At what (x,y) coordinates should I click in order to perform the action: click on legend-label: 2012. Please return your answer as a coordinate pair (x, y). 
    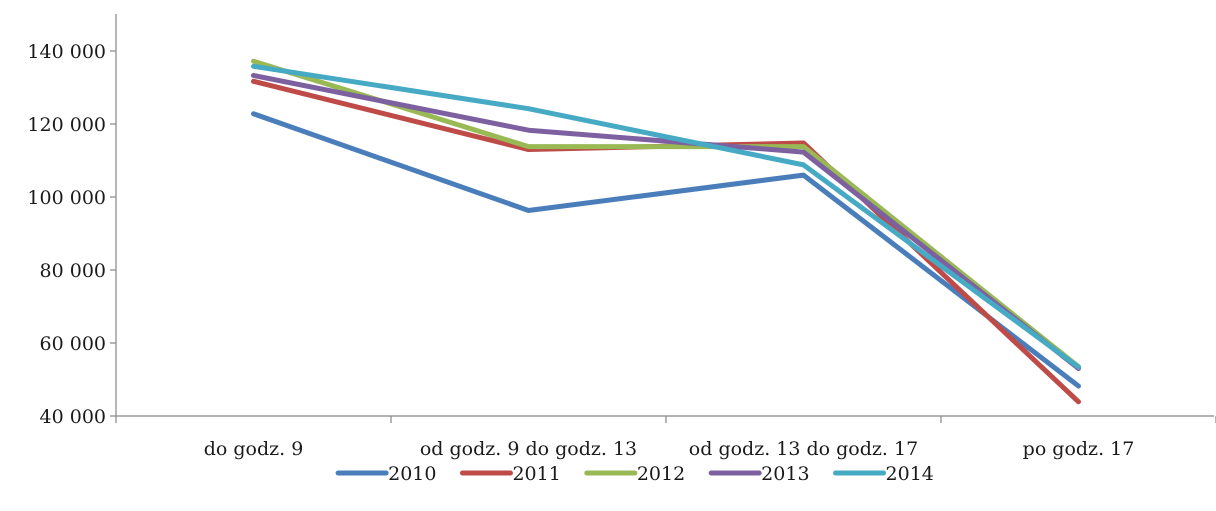
    Looking at the image, I should click on (661, 474).